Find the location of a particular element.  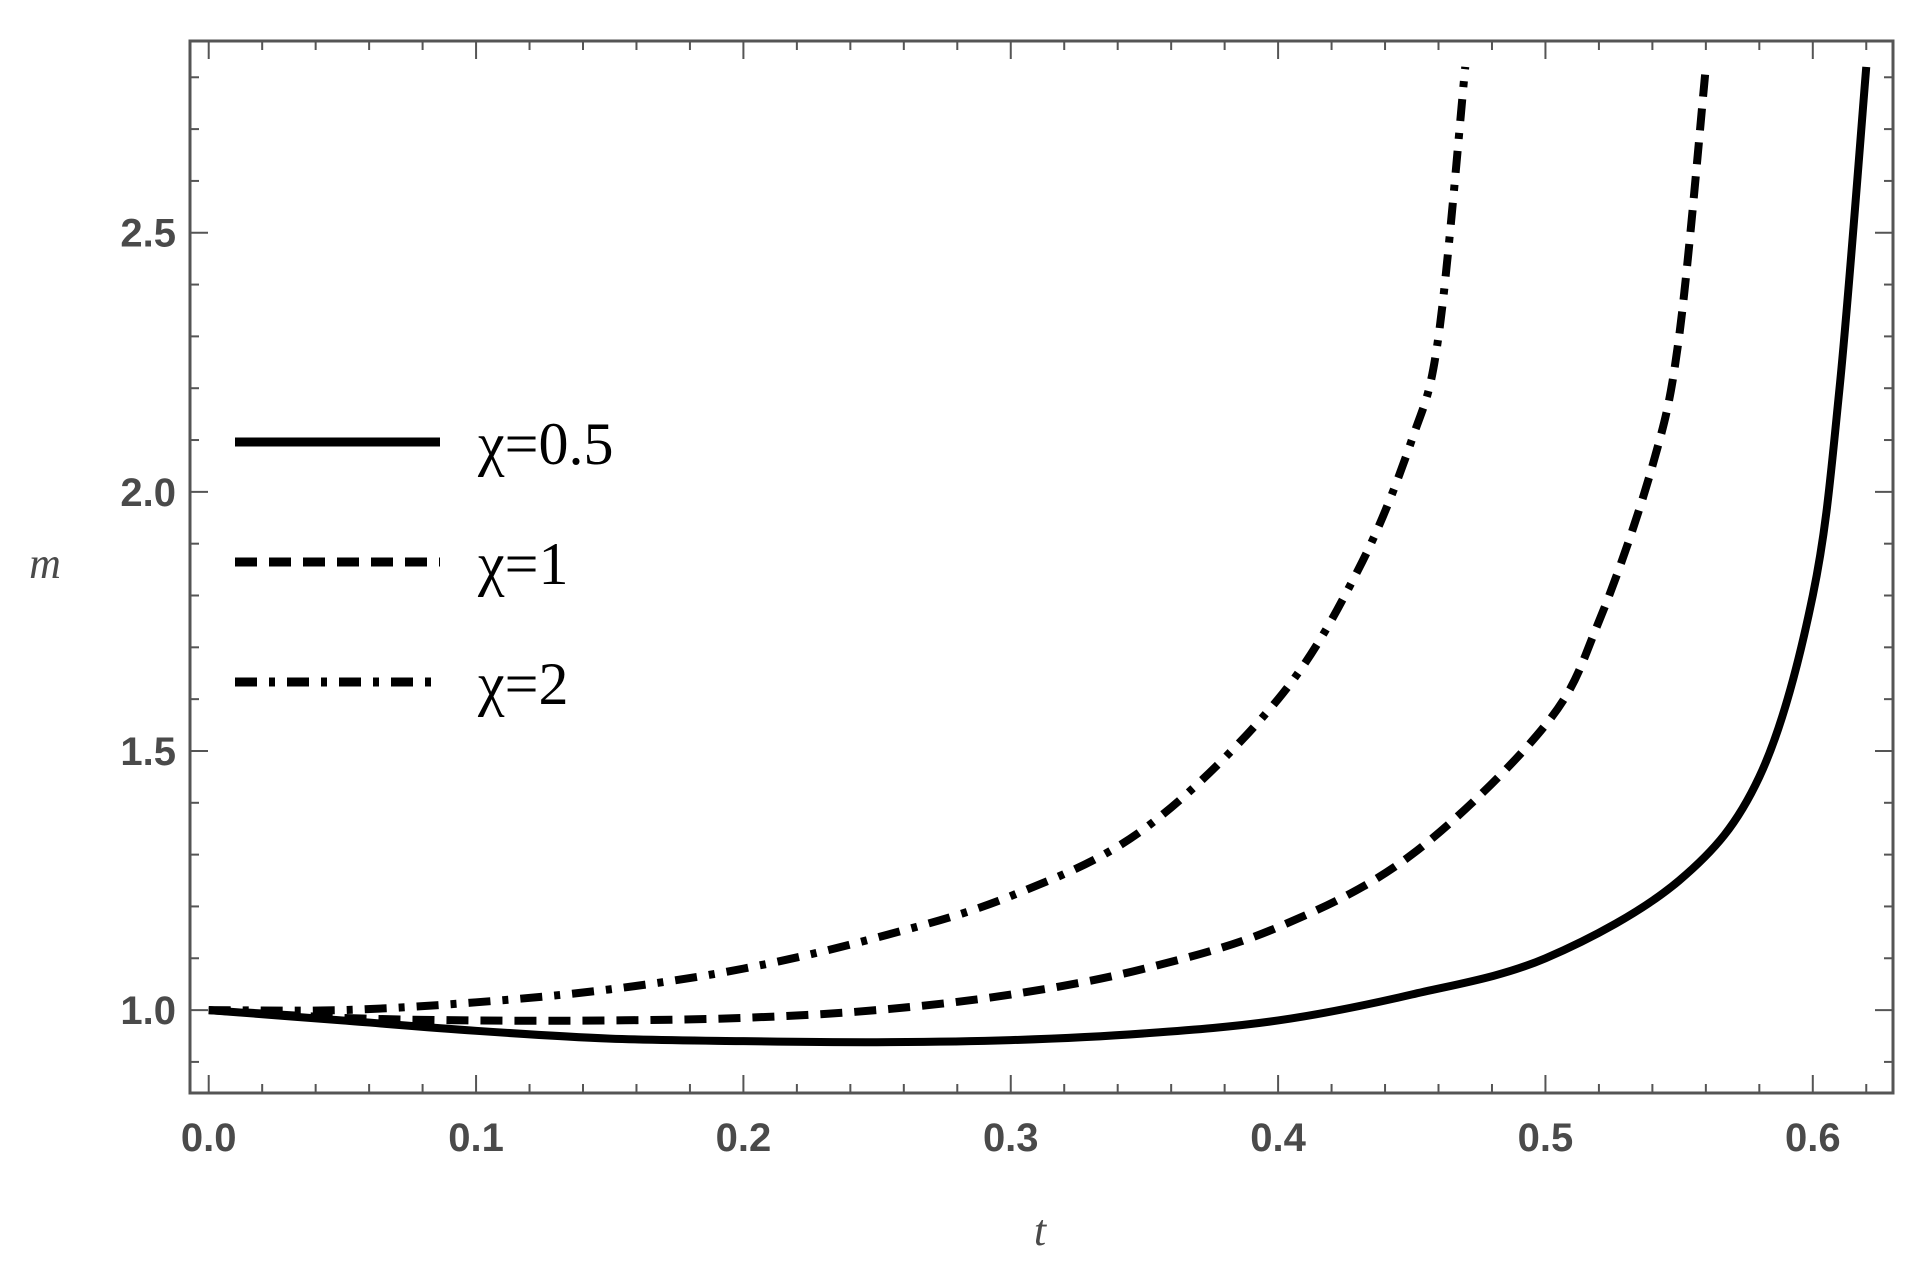

y-axis-title: m is located at coordinates (45, 563).